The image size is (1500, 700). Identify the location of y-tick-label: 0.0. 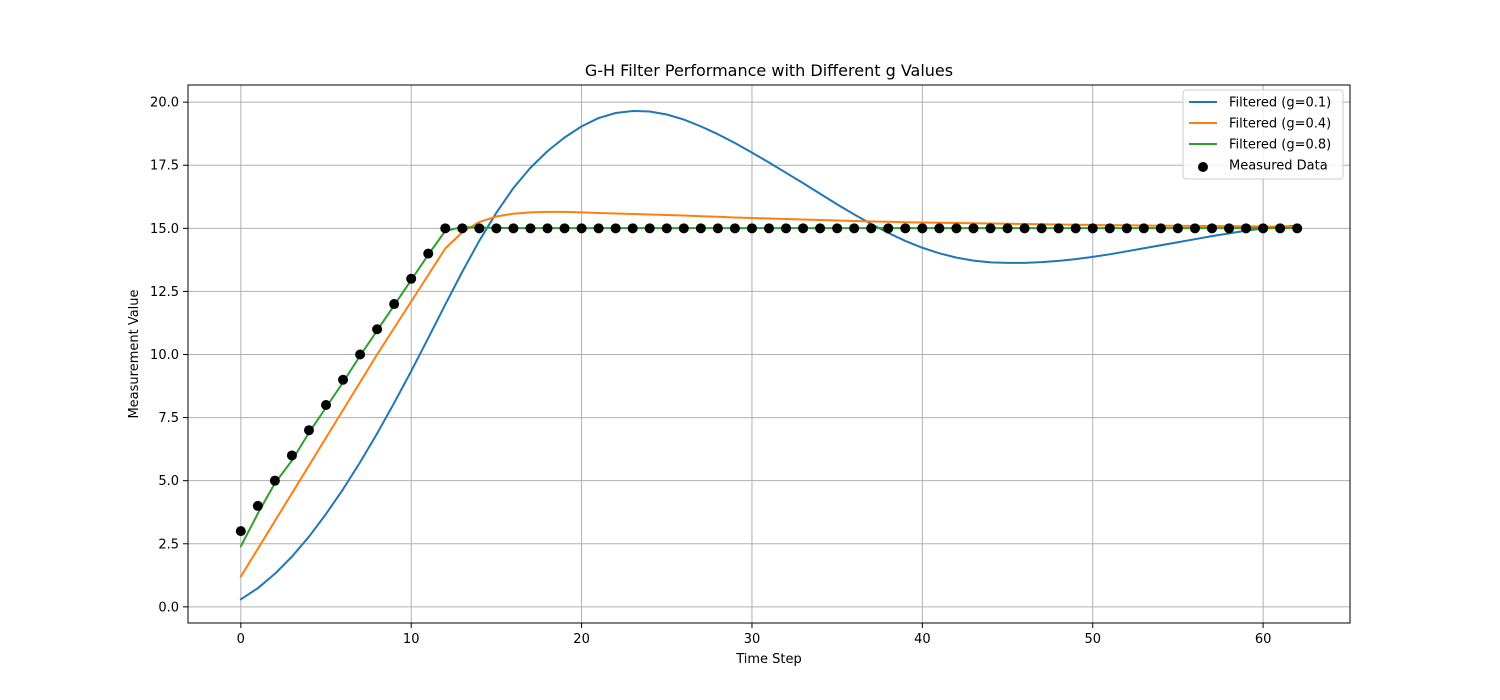
(168, 607).